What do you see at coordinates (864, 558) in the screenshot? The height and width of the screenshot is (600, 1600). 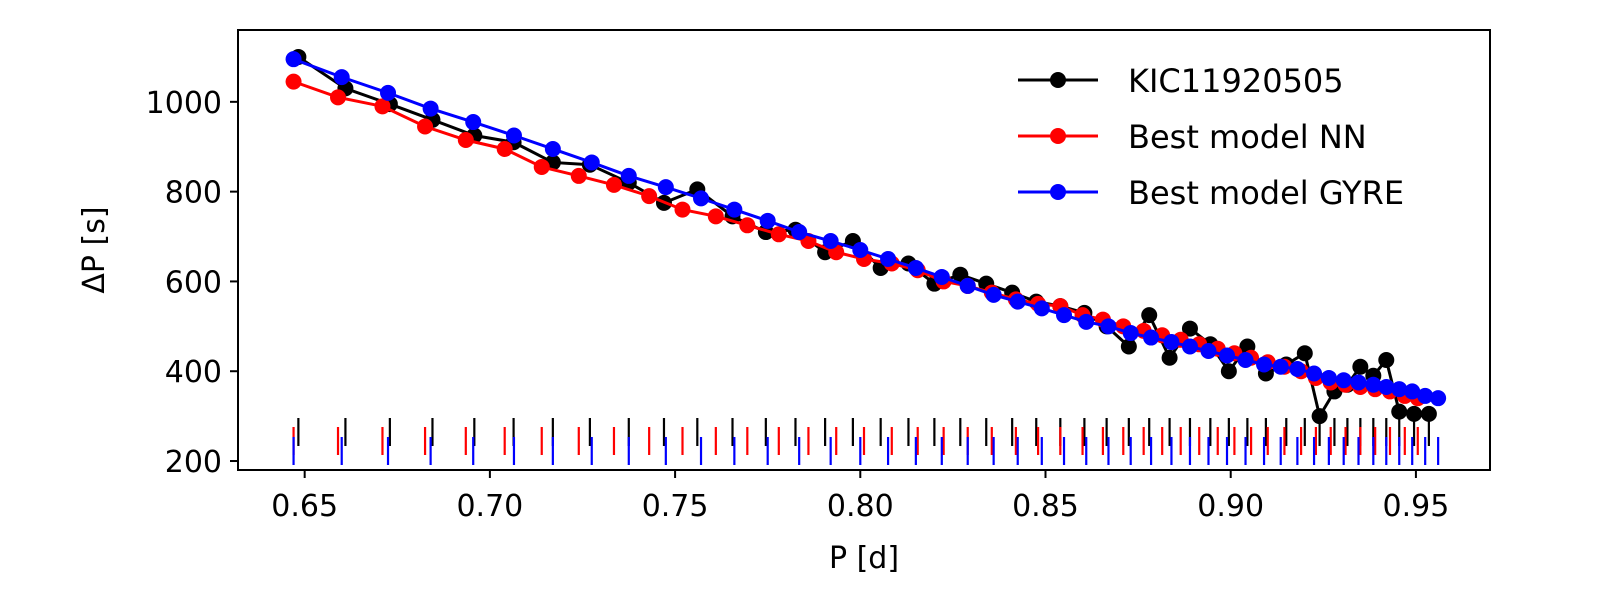 I see `x-axis-label: P [d]` at bounding box center [864, 558].